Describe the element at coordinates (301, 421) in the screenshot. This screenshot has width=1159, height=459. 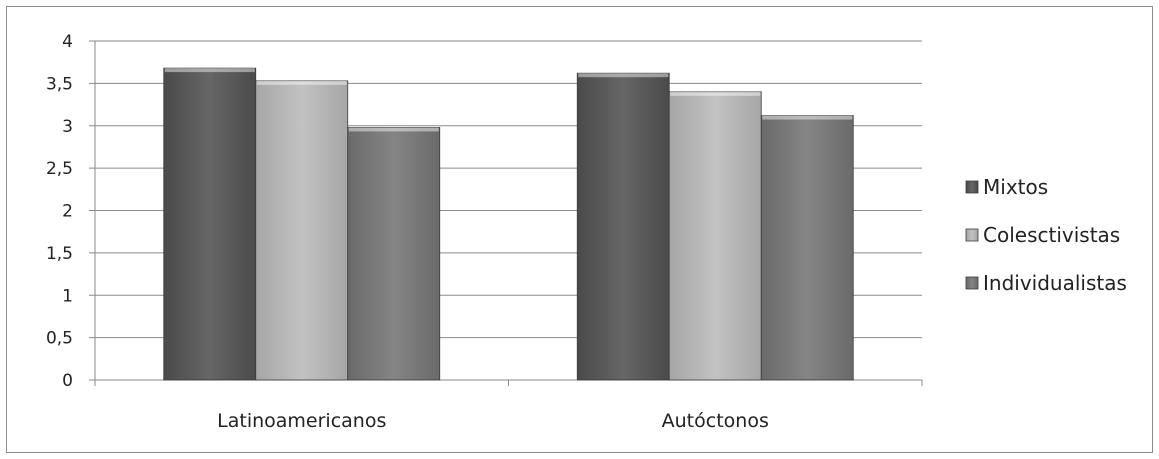
I see `x-category-label: Latinoamericanos` at that location.